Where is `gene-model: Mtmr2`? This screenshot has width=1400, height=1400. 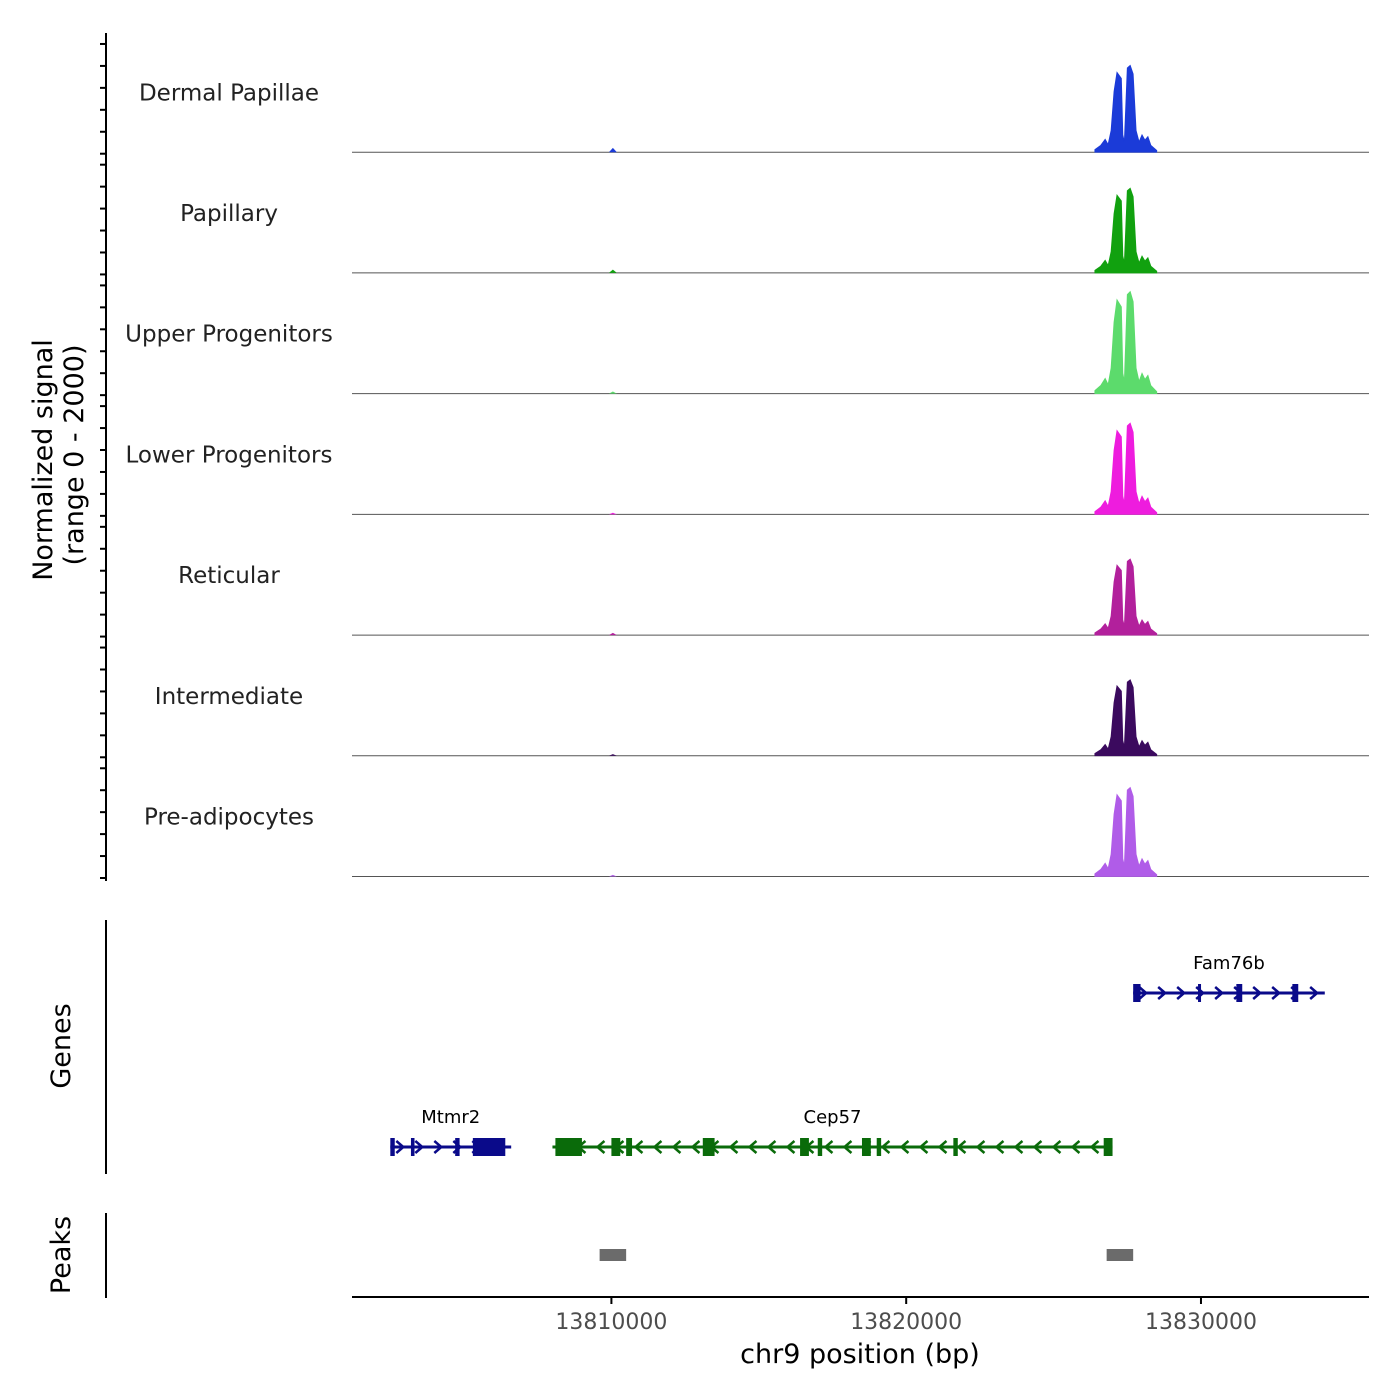
gene-model: Mtmr2 is located at coordinates (451, 1131).